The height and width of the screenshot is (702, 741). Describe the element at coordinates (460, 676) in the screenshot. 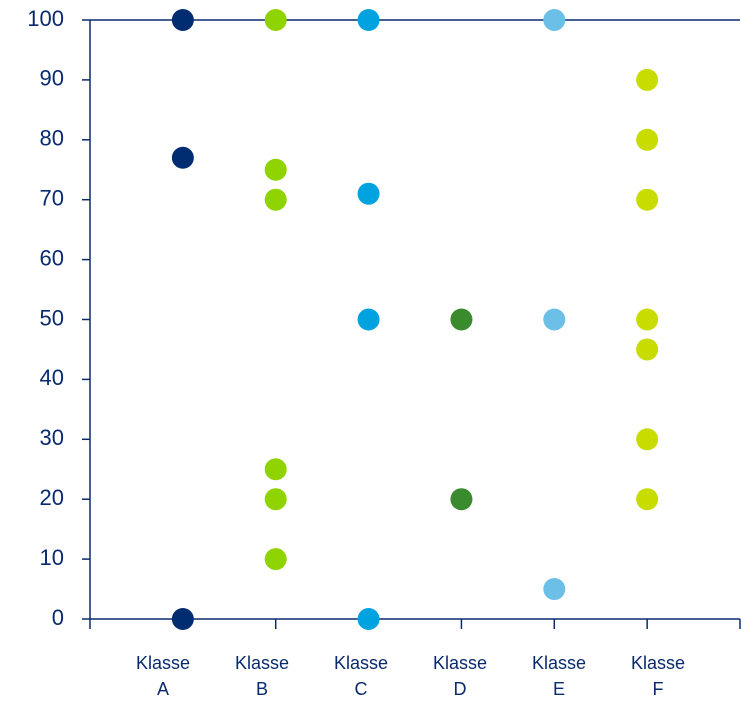

I see `x-tick-label: Klasse D` at that location.